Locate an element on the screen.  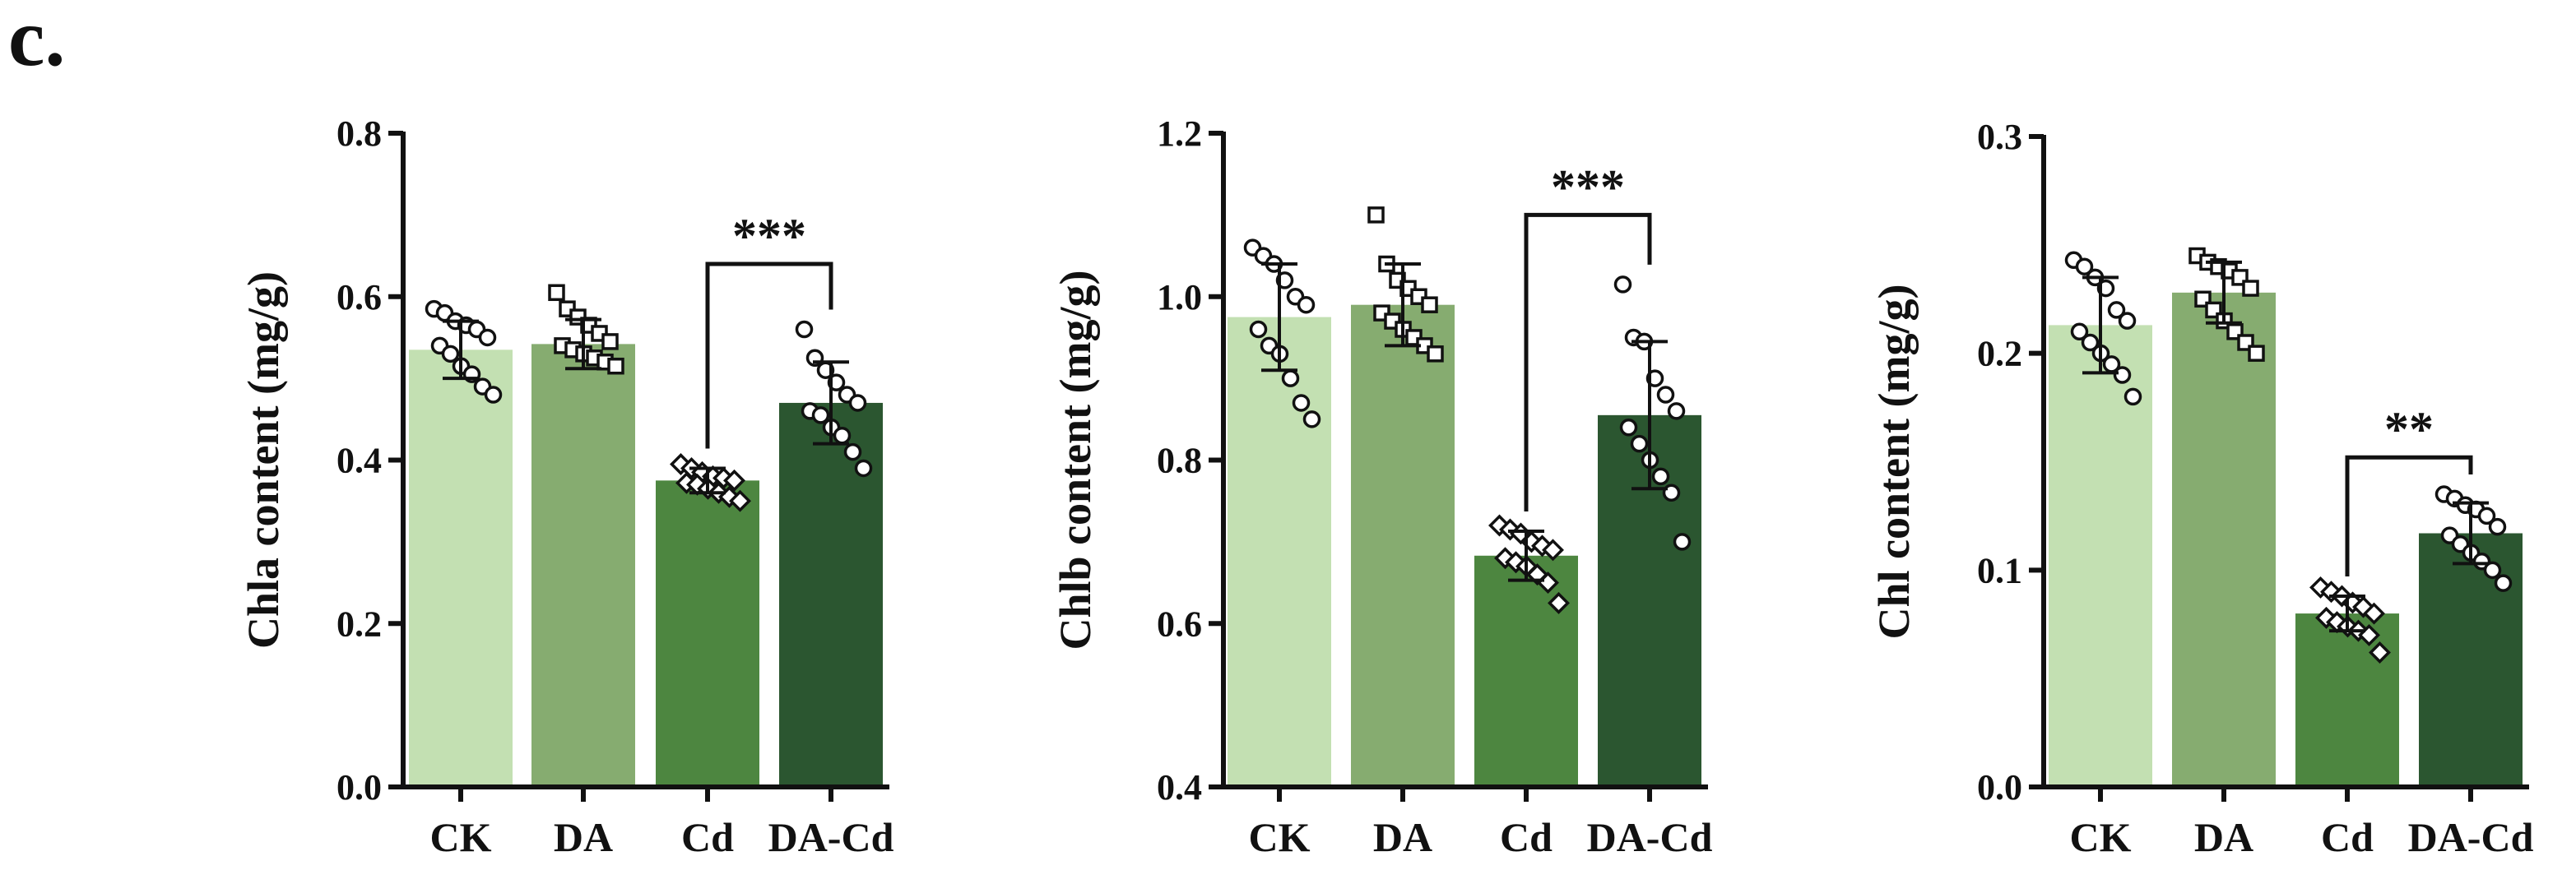
y-axis-label: Chlb content (mg/g) is located at coordinates (1075, 460).